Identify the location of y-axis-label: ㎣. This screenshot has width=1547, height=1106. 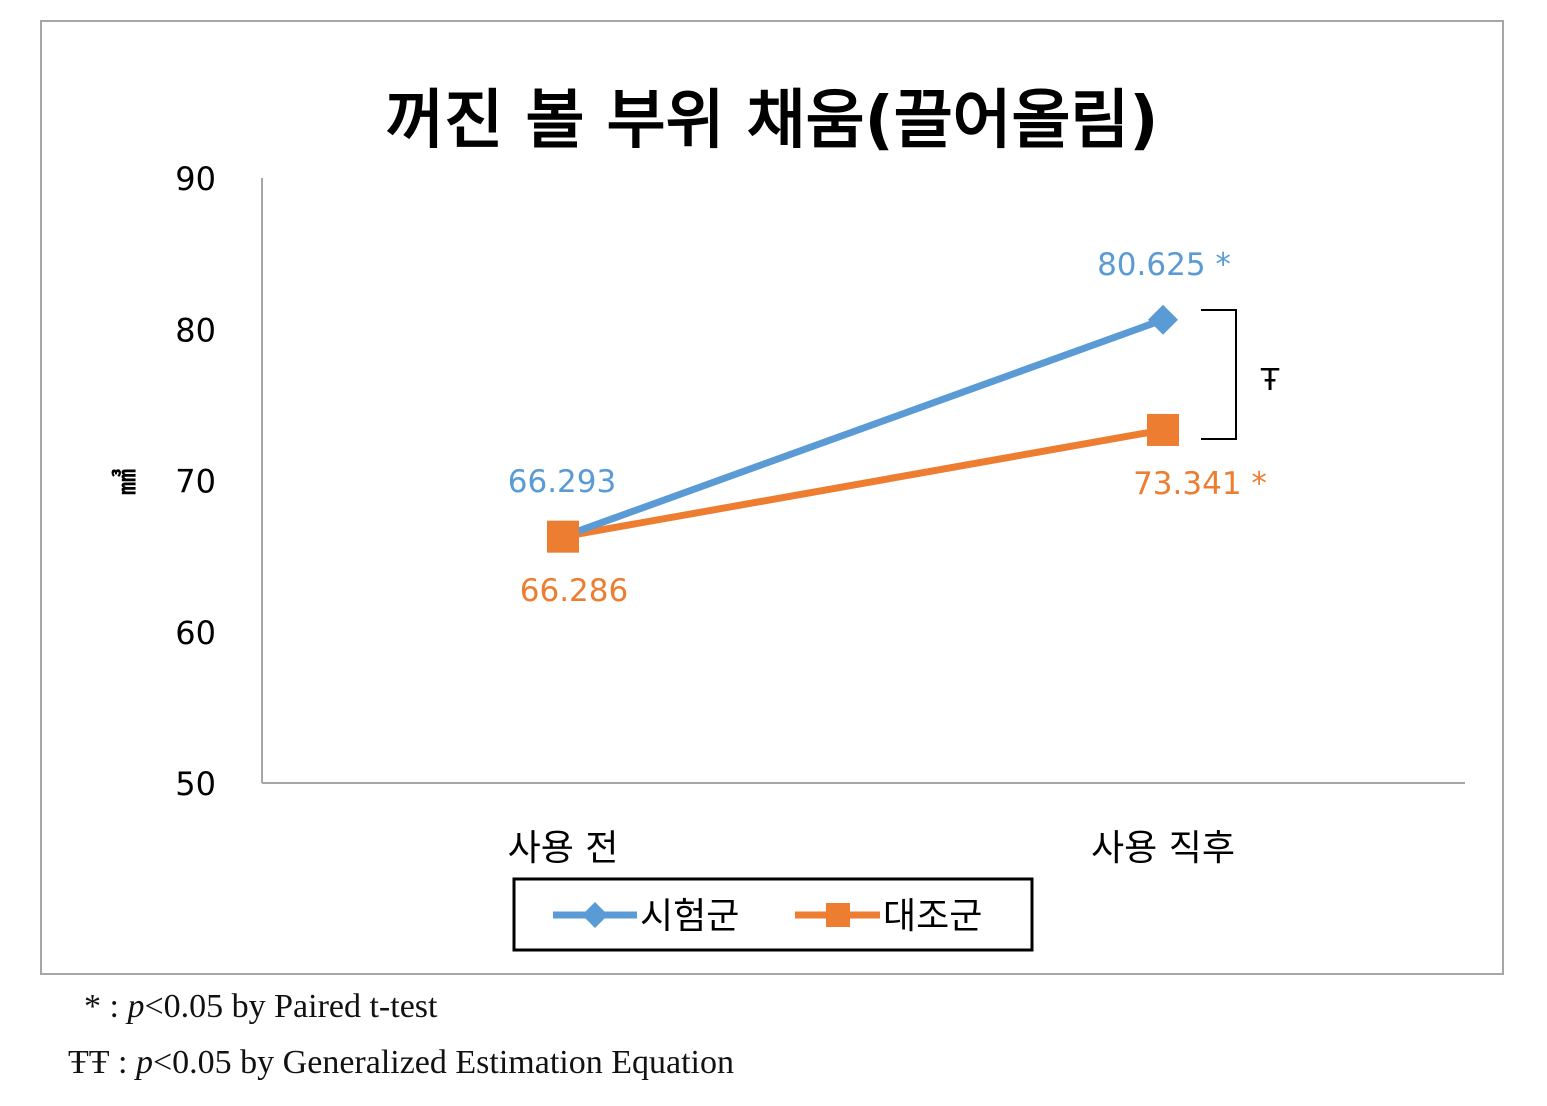
(126, 482).